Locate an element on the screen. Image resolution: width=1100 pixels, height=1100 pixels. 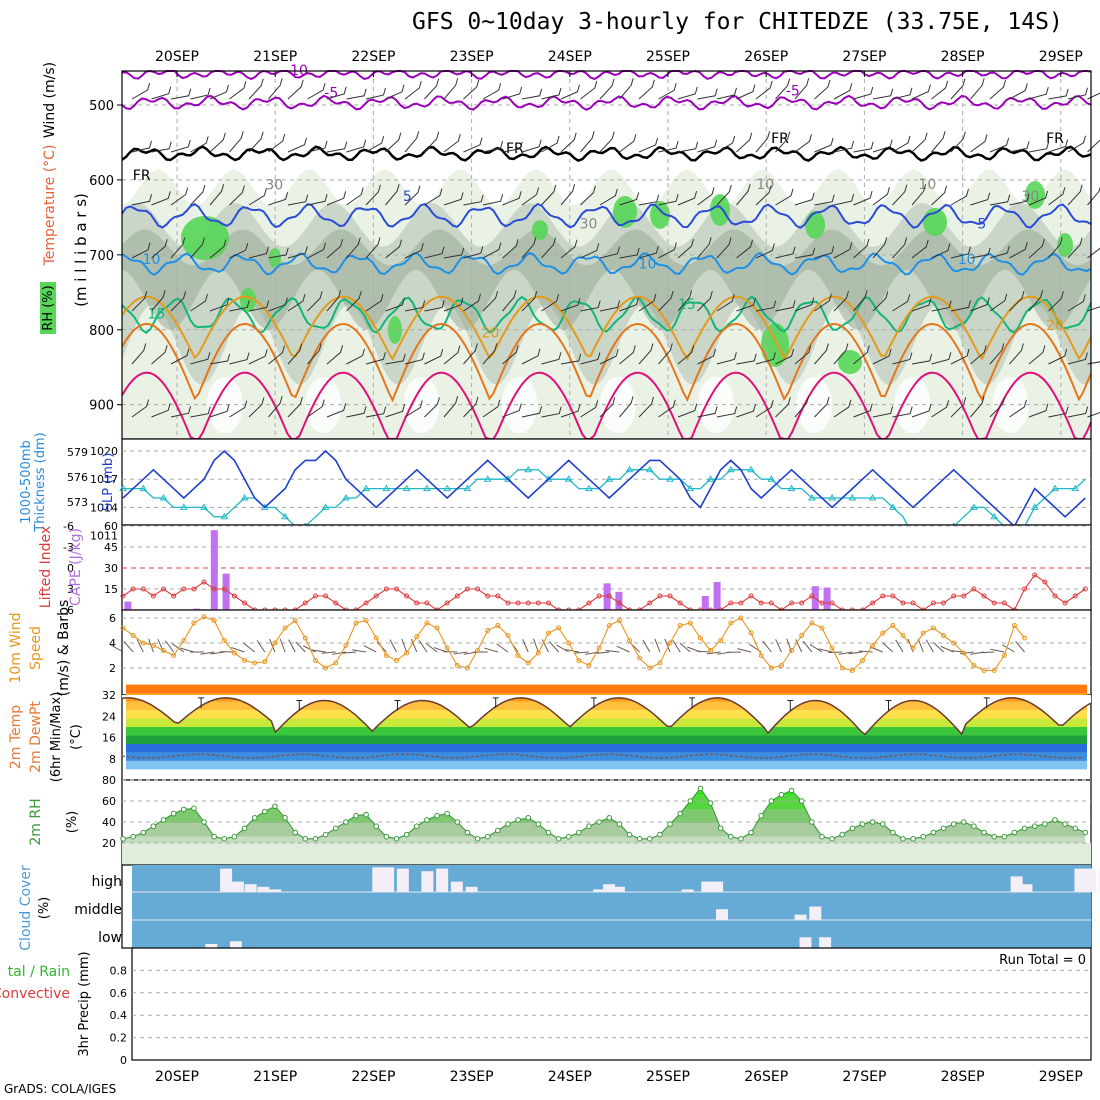
precip-tick: 0 is located at coordinates (123, 1060).